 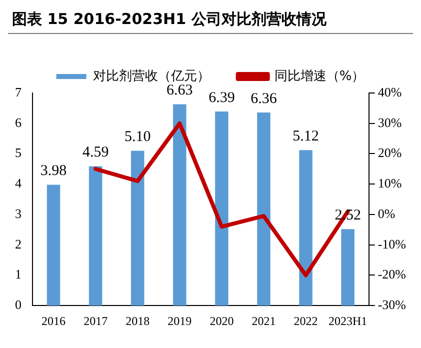 What do you see at coordinates (18, 92) in the screenshot?
I see `y-tick-label: 7` at bounding box center [18, 92].